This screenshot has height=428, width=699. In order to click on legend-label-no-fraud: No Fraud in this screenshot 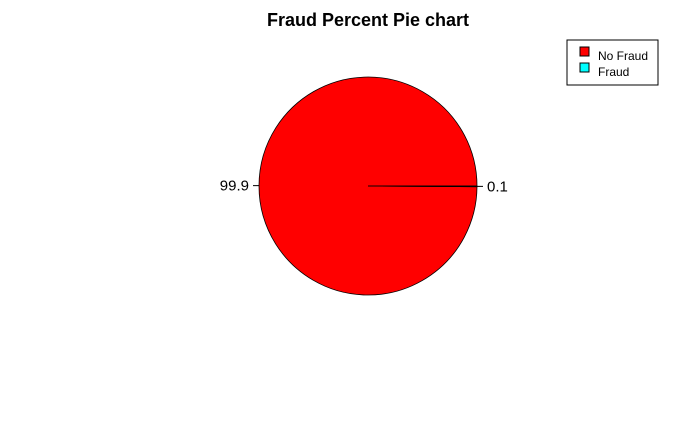, I will do `click(623, 56)`.